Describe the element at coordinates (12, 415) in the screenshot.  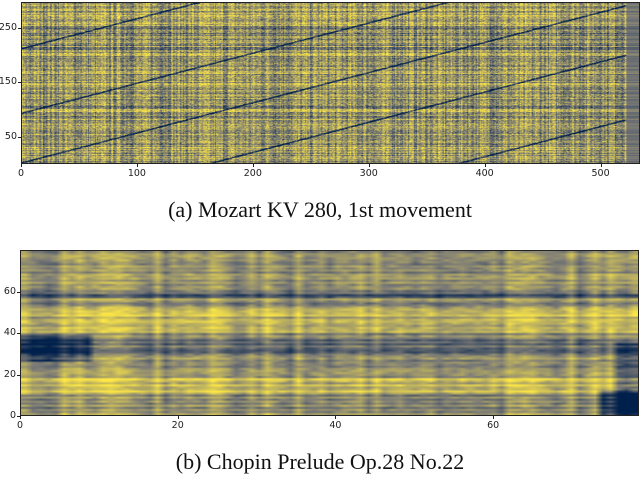
I see `y-tick-label: 0` at that location.